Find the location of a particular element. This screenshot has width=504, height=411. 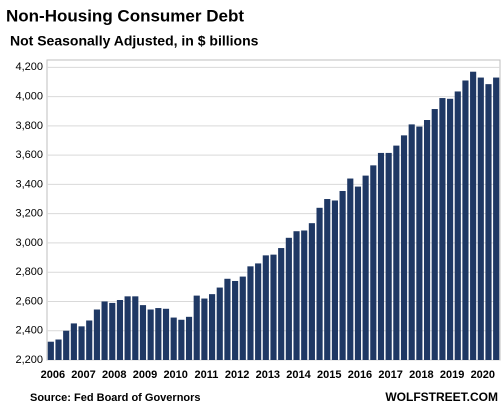

x-tick-label: 2020 is located at coordinates (483, 375).